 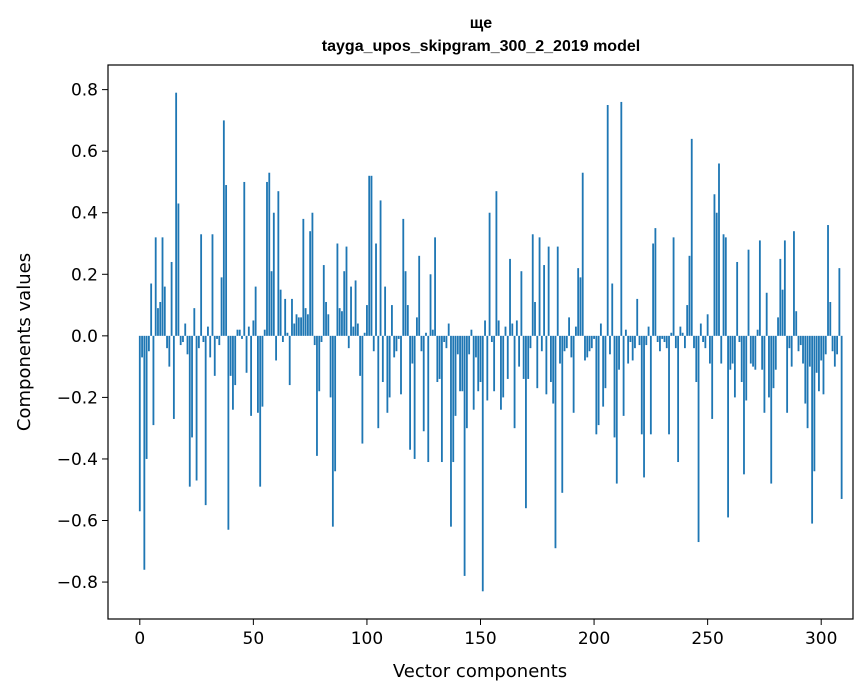 What do you see at coordinates (485, 634) in the screenshot?
I see `x-axis-ticks: 0 50 100 150 200 250 300` at bounding box center [485, 634].